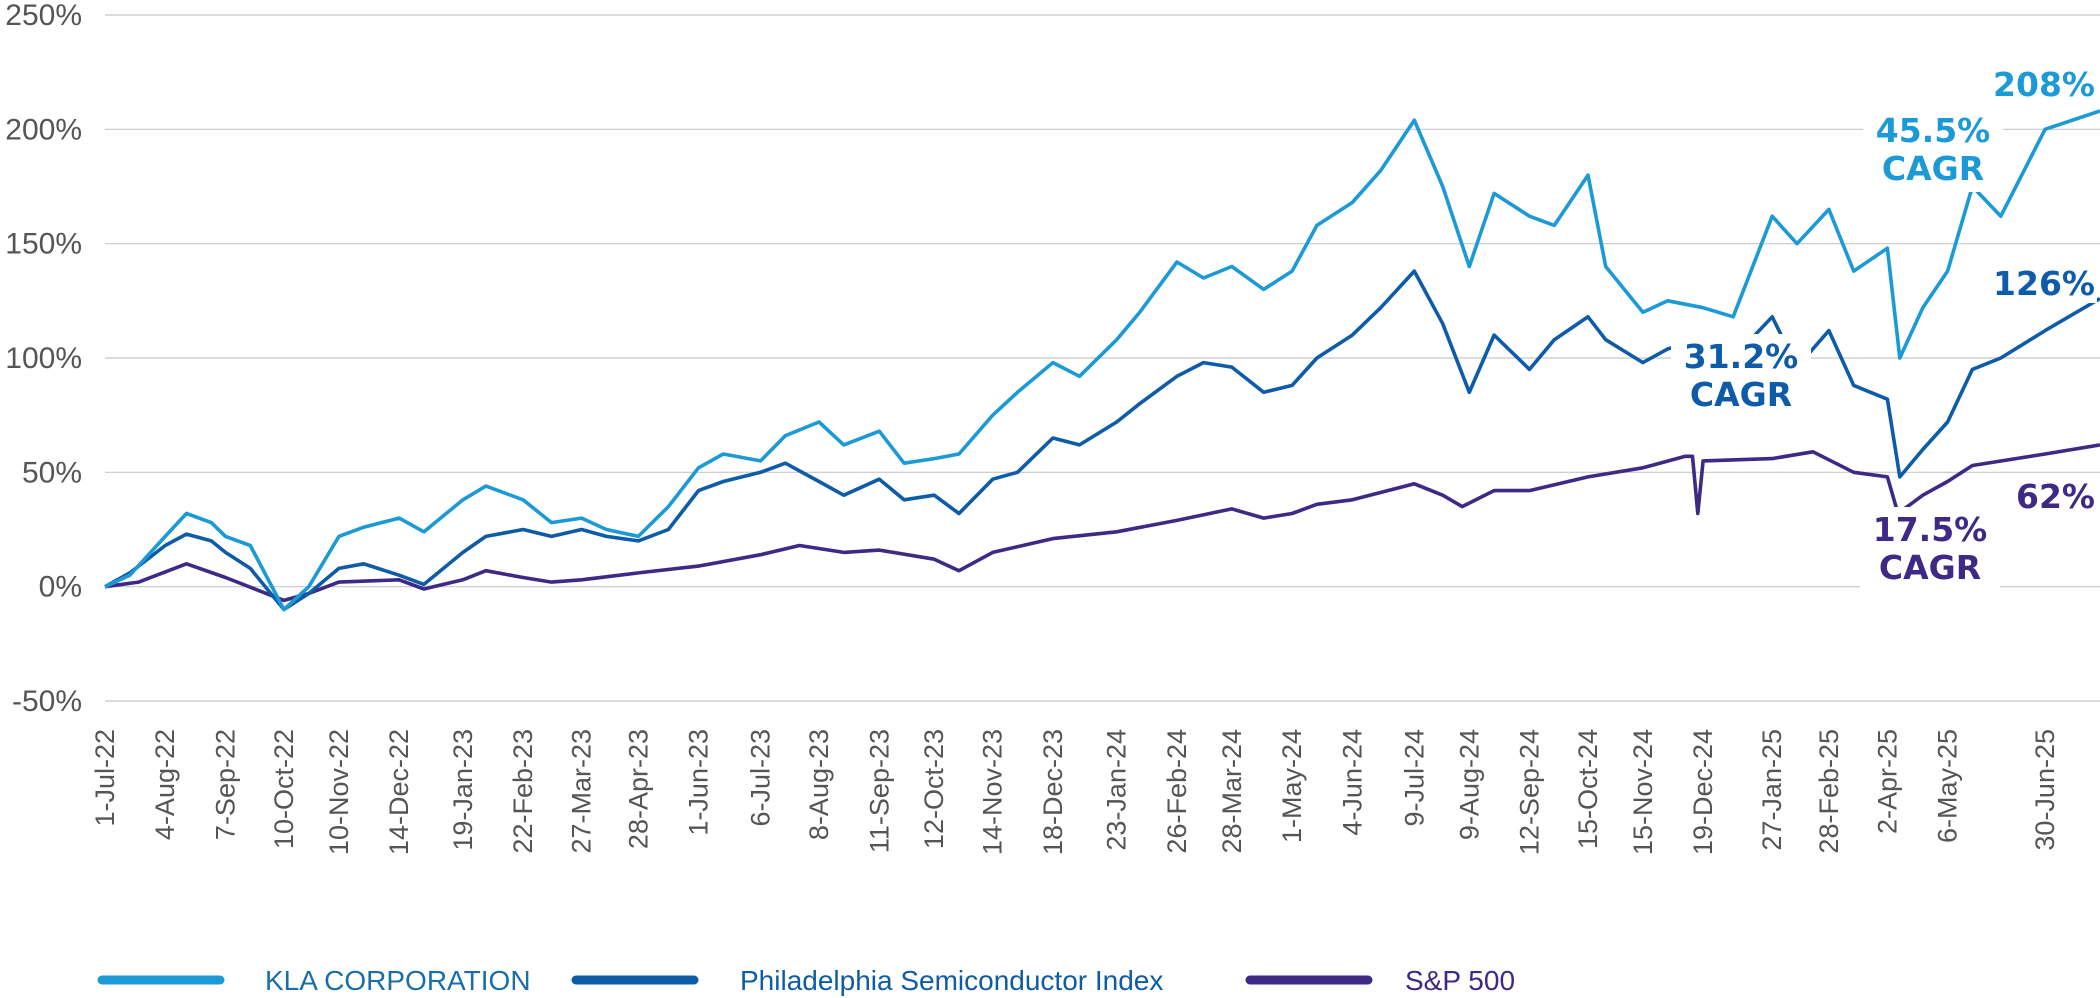  I want to click on x-tick-label: 19-Jan-23, so click(463, 790).